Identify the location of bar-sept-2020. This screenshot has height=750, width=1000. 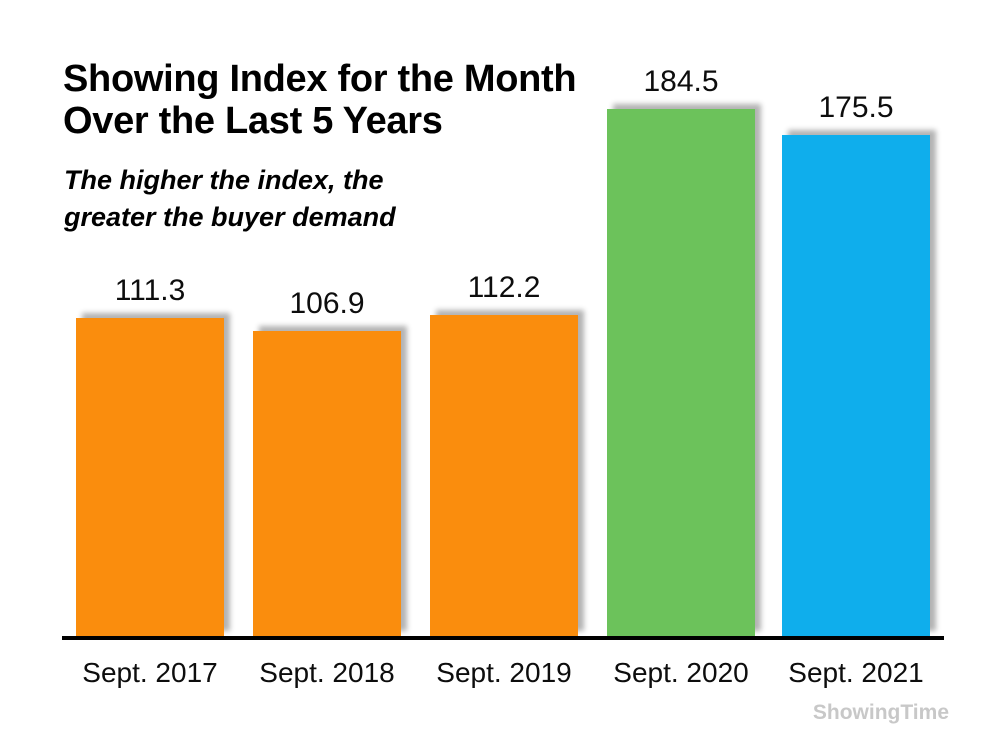
(681, 372).